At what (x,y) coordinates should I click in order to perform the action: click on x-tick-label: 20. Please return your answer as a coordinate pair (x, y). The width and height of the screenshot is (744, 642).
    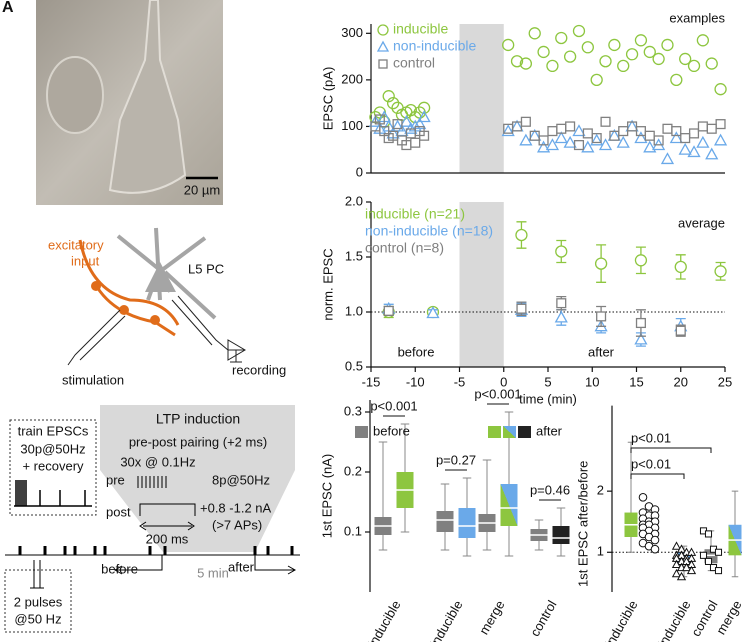
    Looking at the image, I should click on (681, 381).